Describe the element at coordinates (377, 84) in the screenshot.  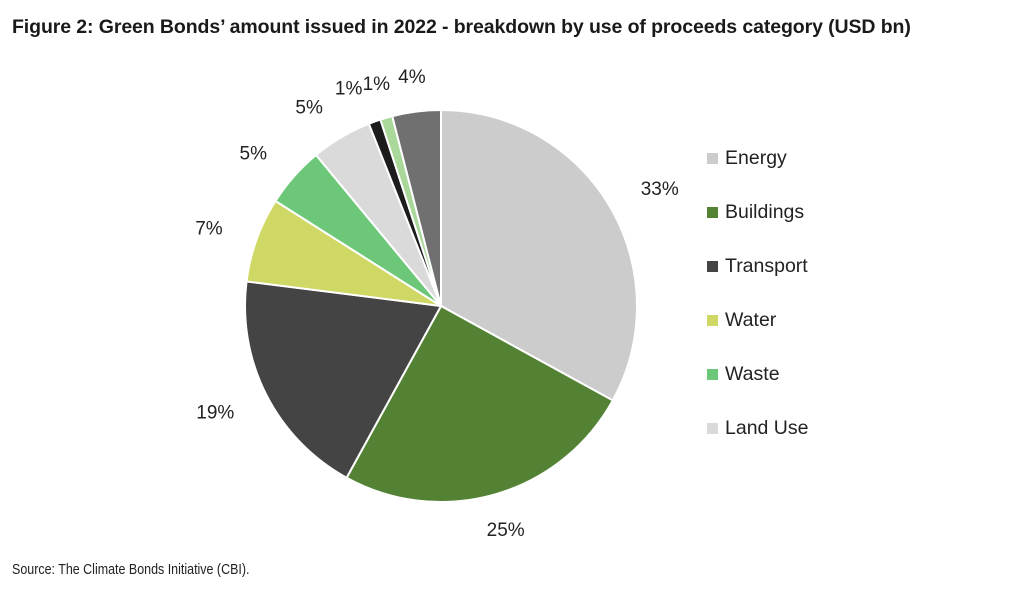
I see `data-label-unlabeled-8: 1%` at that location.